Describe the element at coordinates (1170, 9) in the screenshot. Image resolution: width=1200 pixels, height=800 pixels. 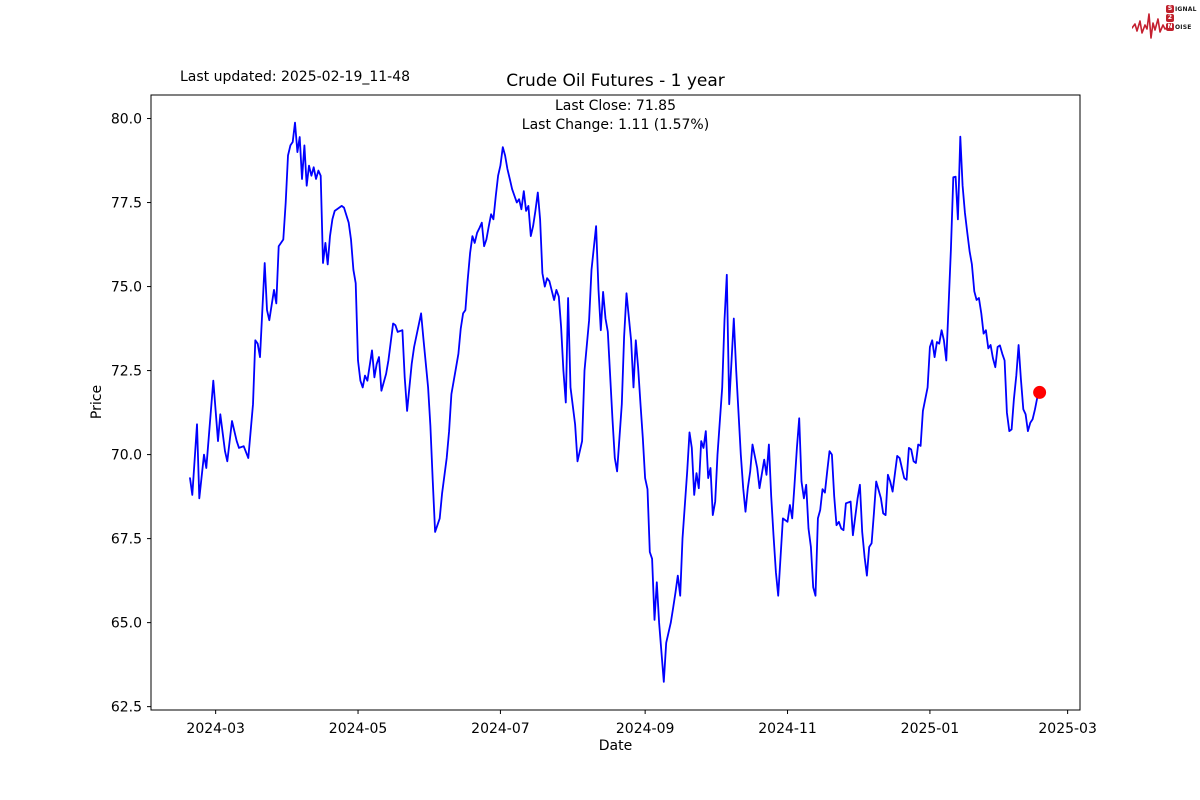
I see `logo-badge-s: S` at that location.